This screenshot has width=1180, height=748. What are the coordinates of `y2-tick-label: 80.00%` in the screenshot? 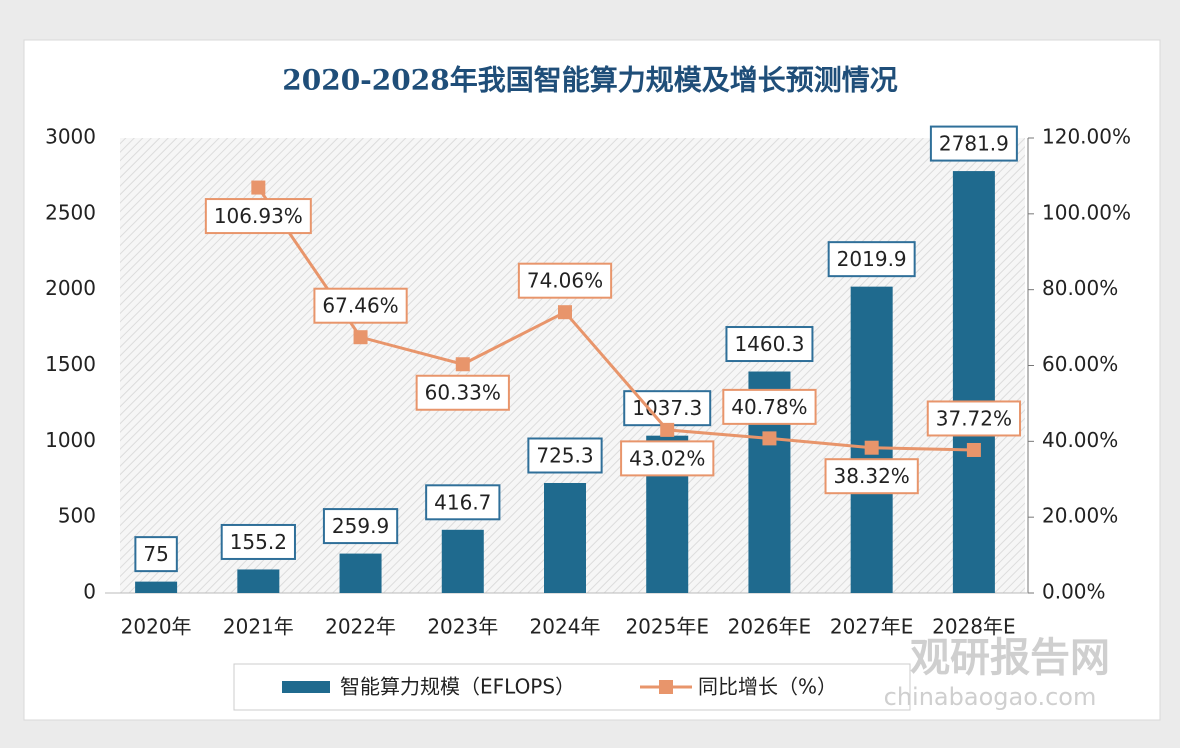 It's located at (1080, 288).